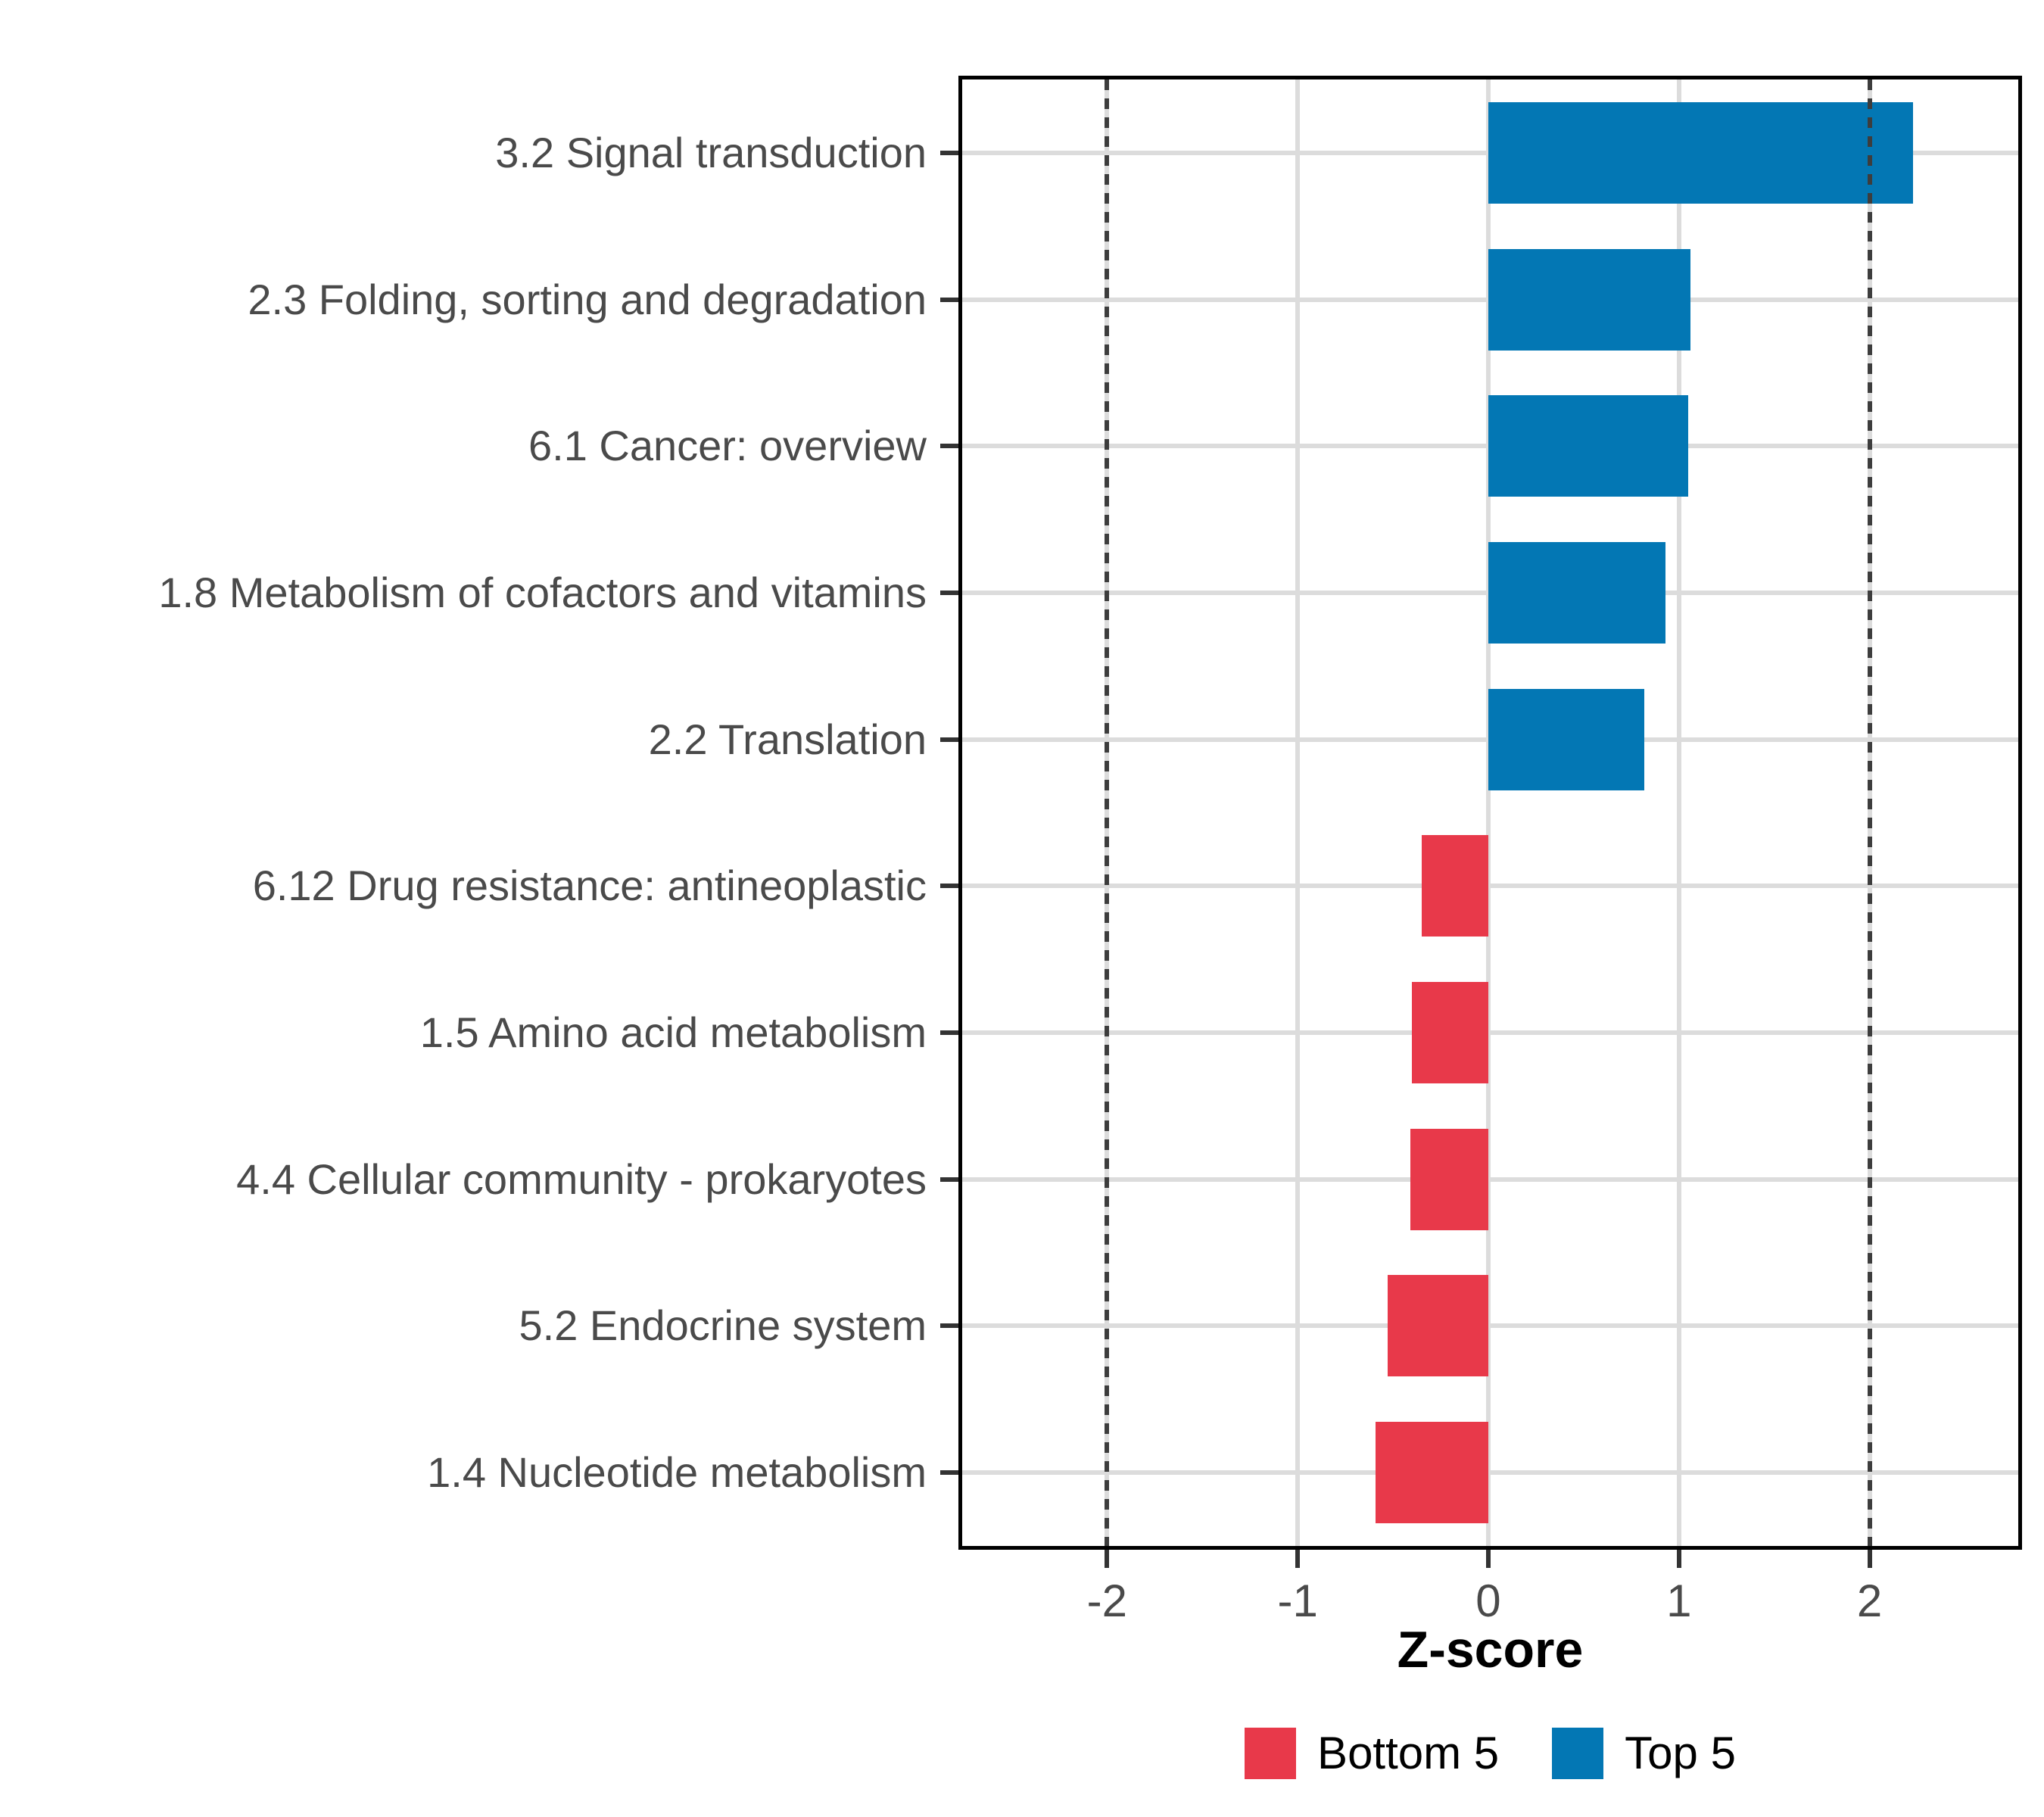 The width and height of the screenshot is (2044, 1817). I want to click on legend-label-bottom5: Bottom 5, so click(1408, 1753).